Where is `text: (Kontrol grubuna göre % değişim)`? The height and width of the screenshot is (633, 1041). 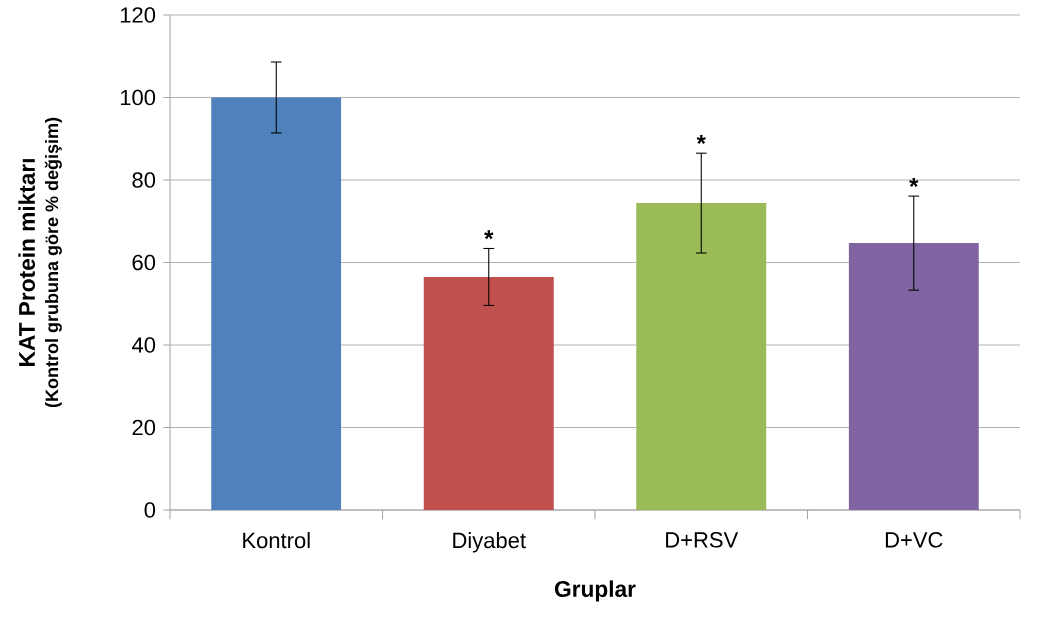
text: (Kontrol grubuna göre % değişim) is located at coordinates (53, 262).